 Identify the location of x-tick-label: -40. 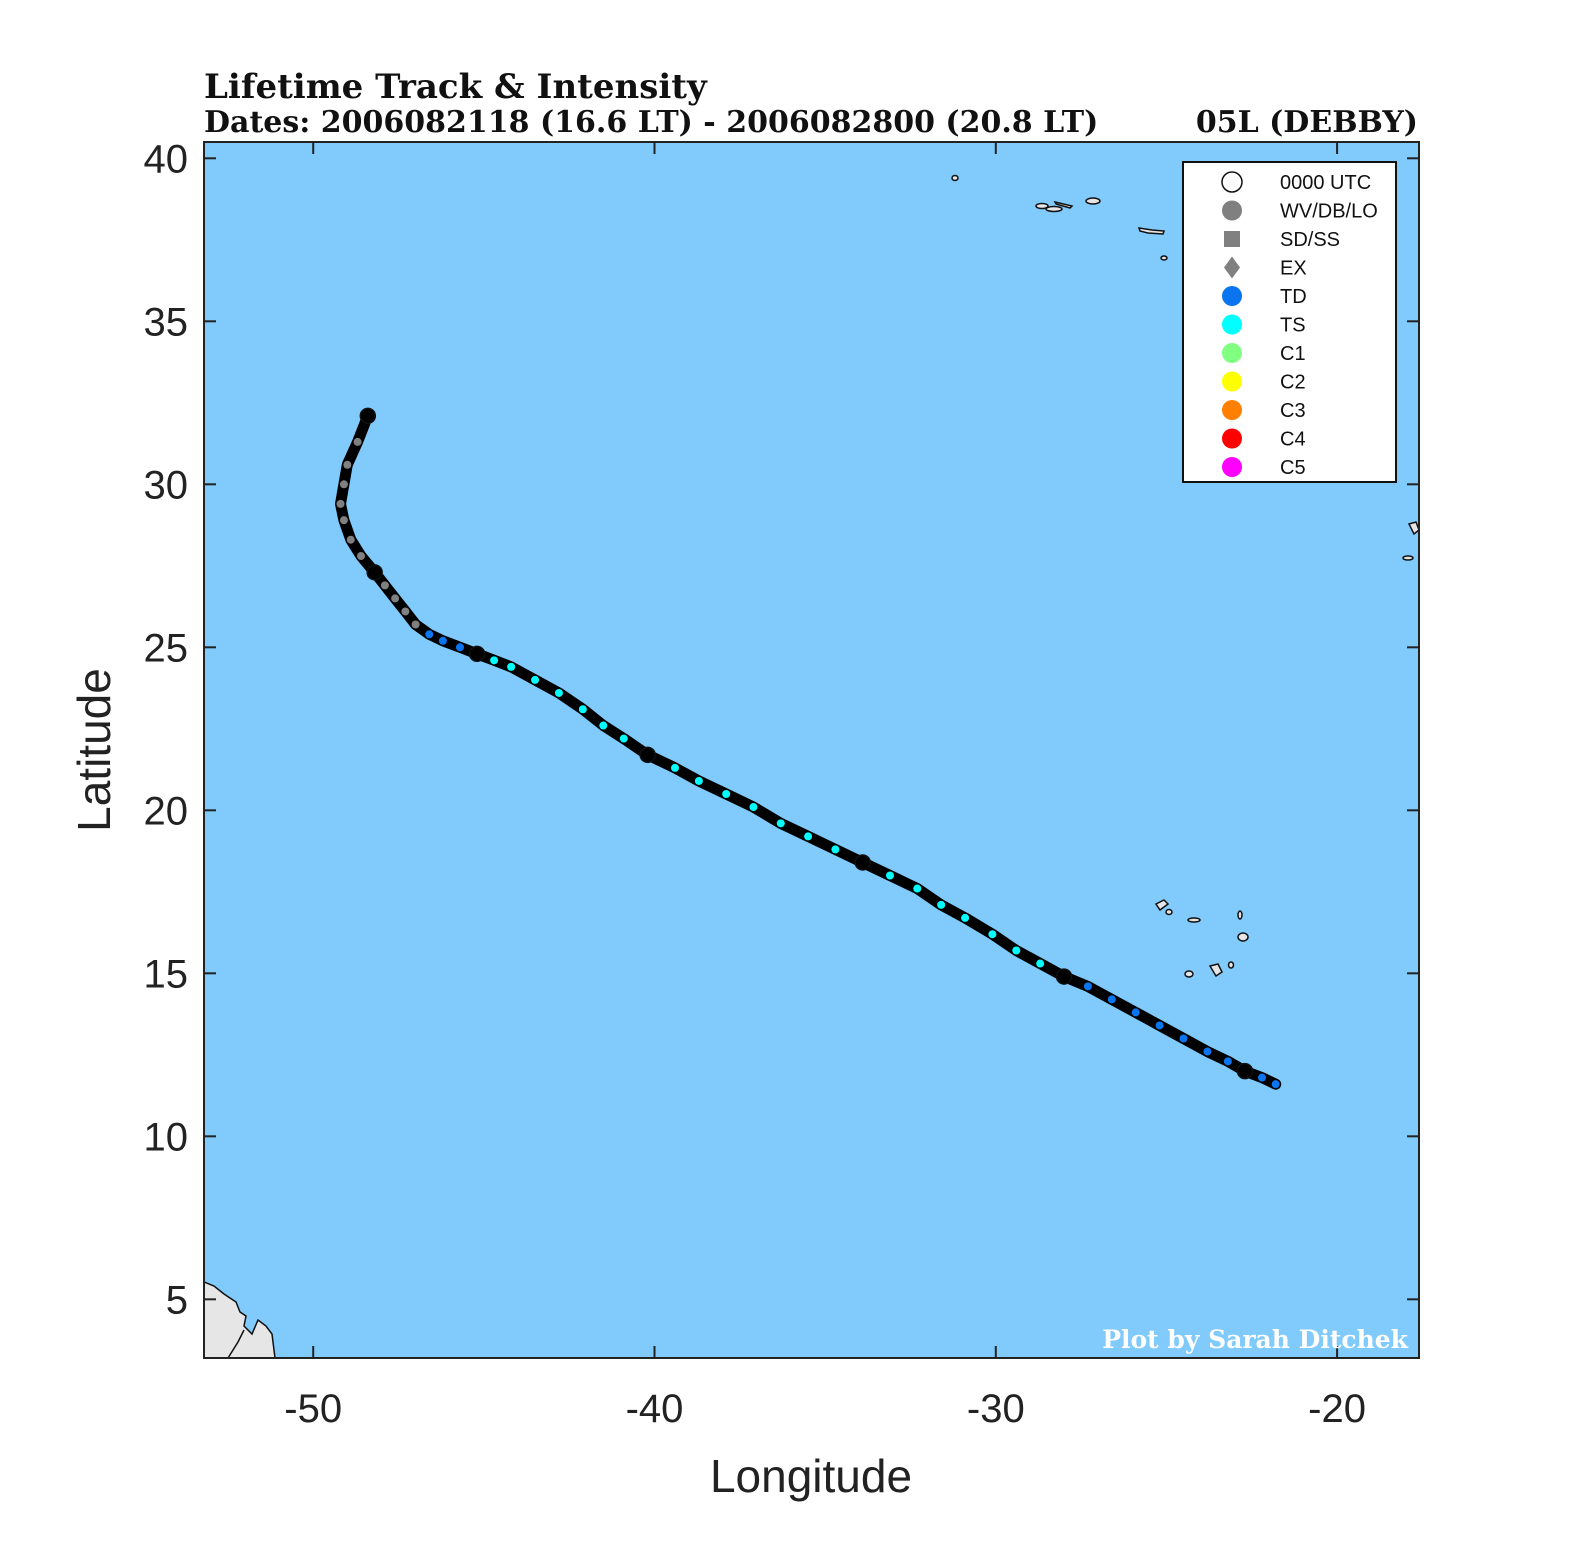
(655, 1409).